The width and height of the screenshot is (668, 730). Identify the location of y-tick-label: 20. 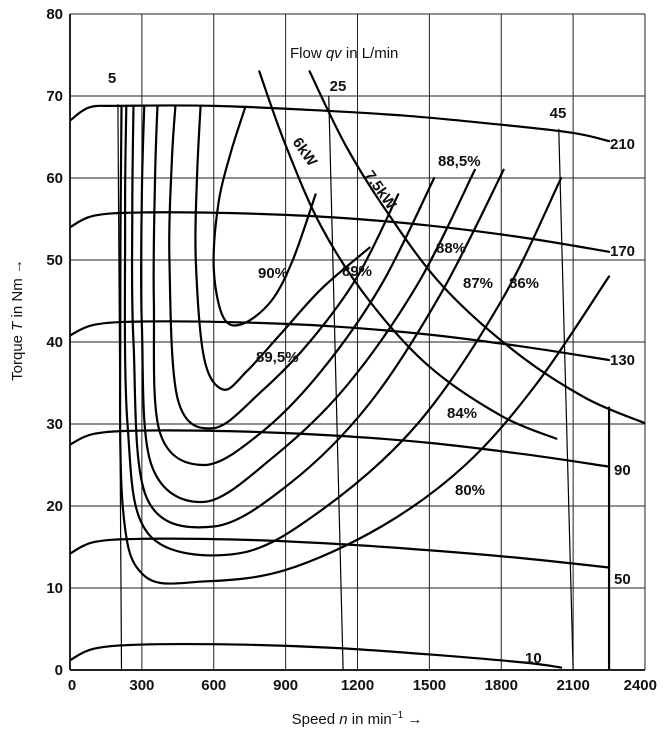
(54, 506).